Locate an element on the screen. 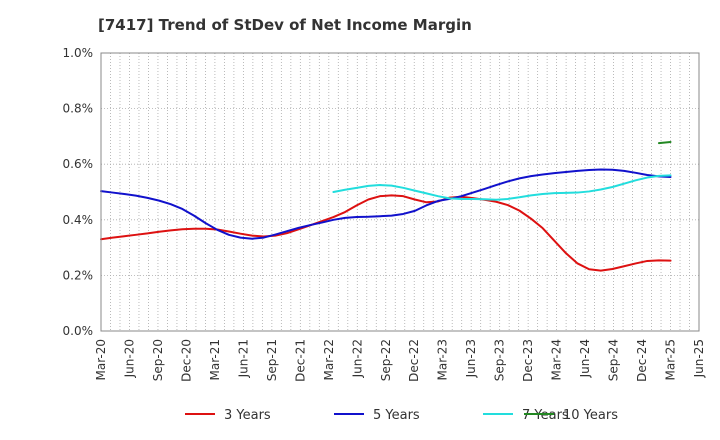 This screenshot has width=720, height=440. x-tick-label: Dec-21 is located at coordinates (300, 360).